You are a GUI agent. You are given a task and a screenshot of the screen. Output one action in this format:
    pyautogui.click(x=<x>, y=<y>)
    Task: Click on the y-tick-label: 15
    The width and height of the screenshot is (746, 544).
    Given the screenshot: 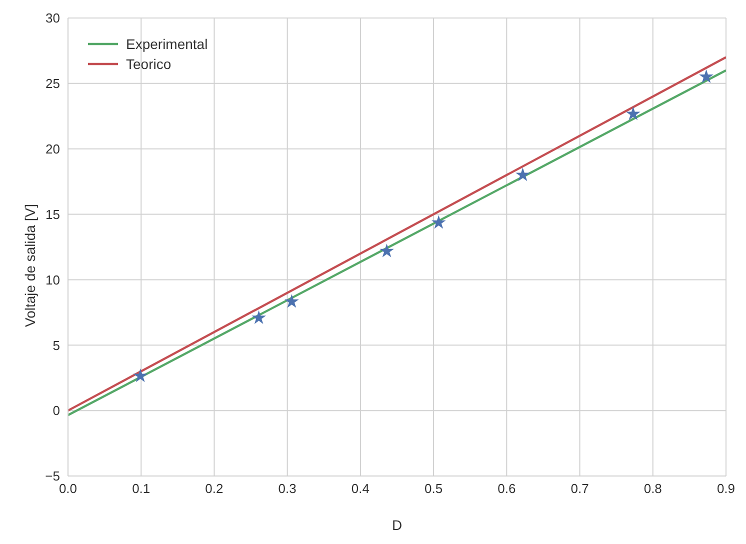 What is the action you would take?
    pyautogui.click(x=53, y=214)
    